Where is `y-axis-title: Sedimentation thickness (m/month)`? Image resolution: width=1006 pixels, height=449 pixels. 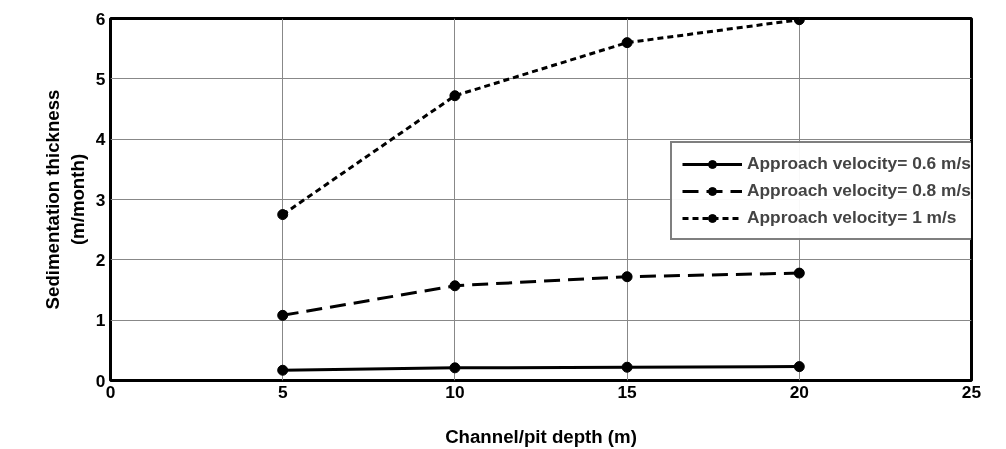
y-axis-title: Sedimentation thickness (m/month) is located at coordinates (64, 199).